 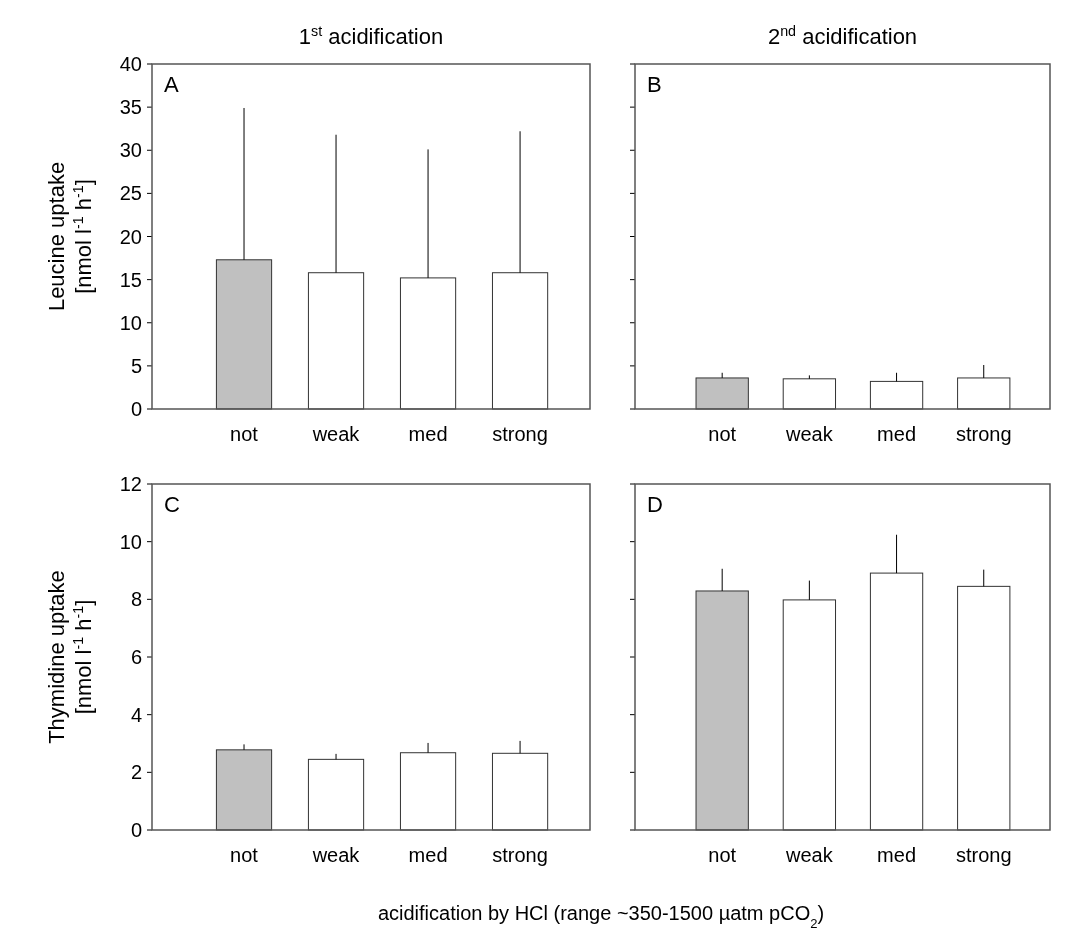 What do you see at coordinates (842, 36) in the screenshot?
I see `chart-title: 2$^{nd}$ acidification` at bounding box center [842, 36].